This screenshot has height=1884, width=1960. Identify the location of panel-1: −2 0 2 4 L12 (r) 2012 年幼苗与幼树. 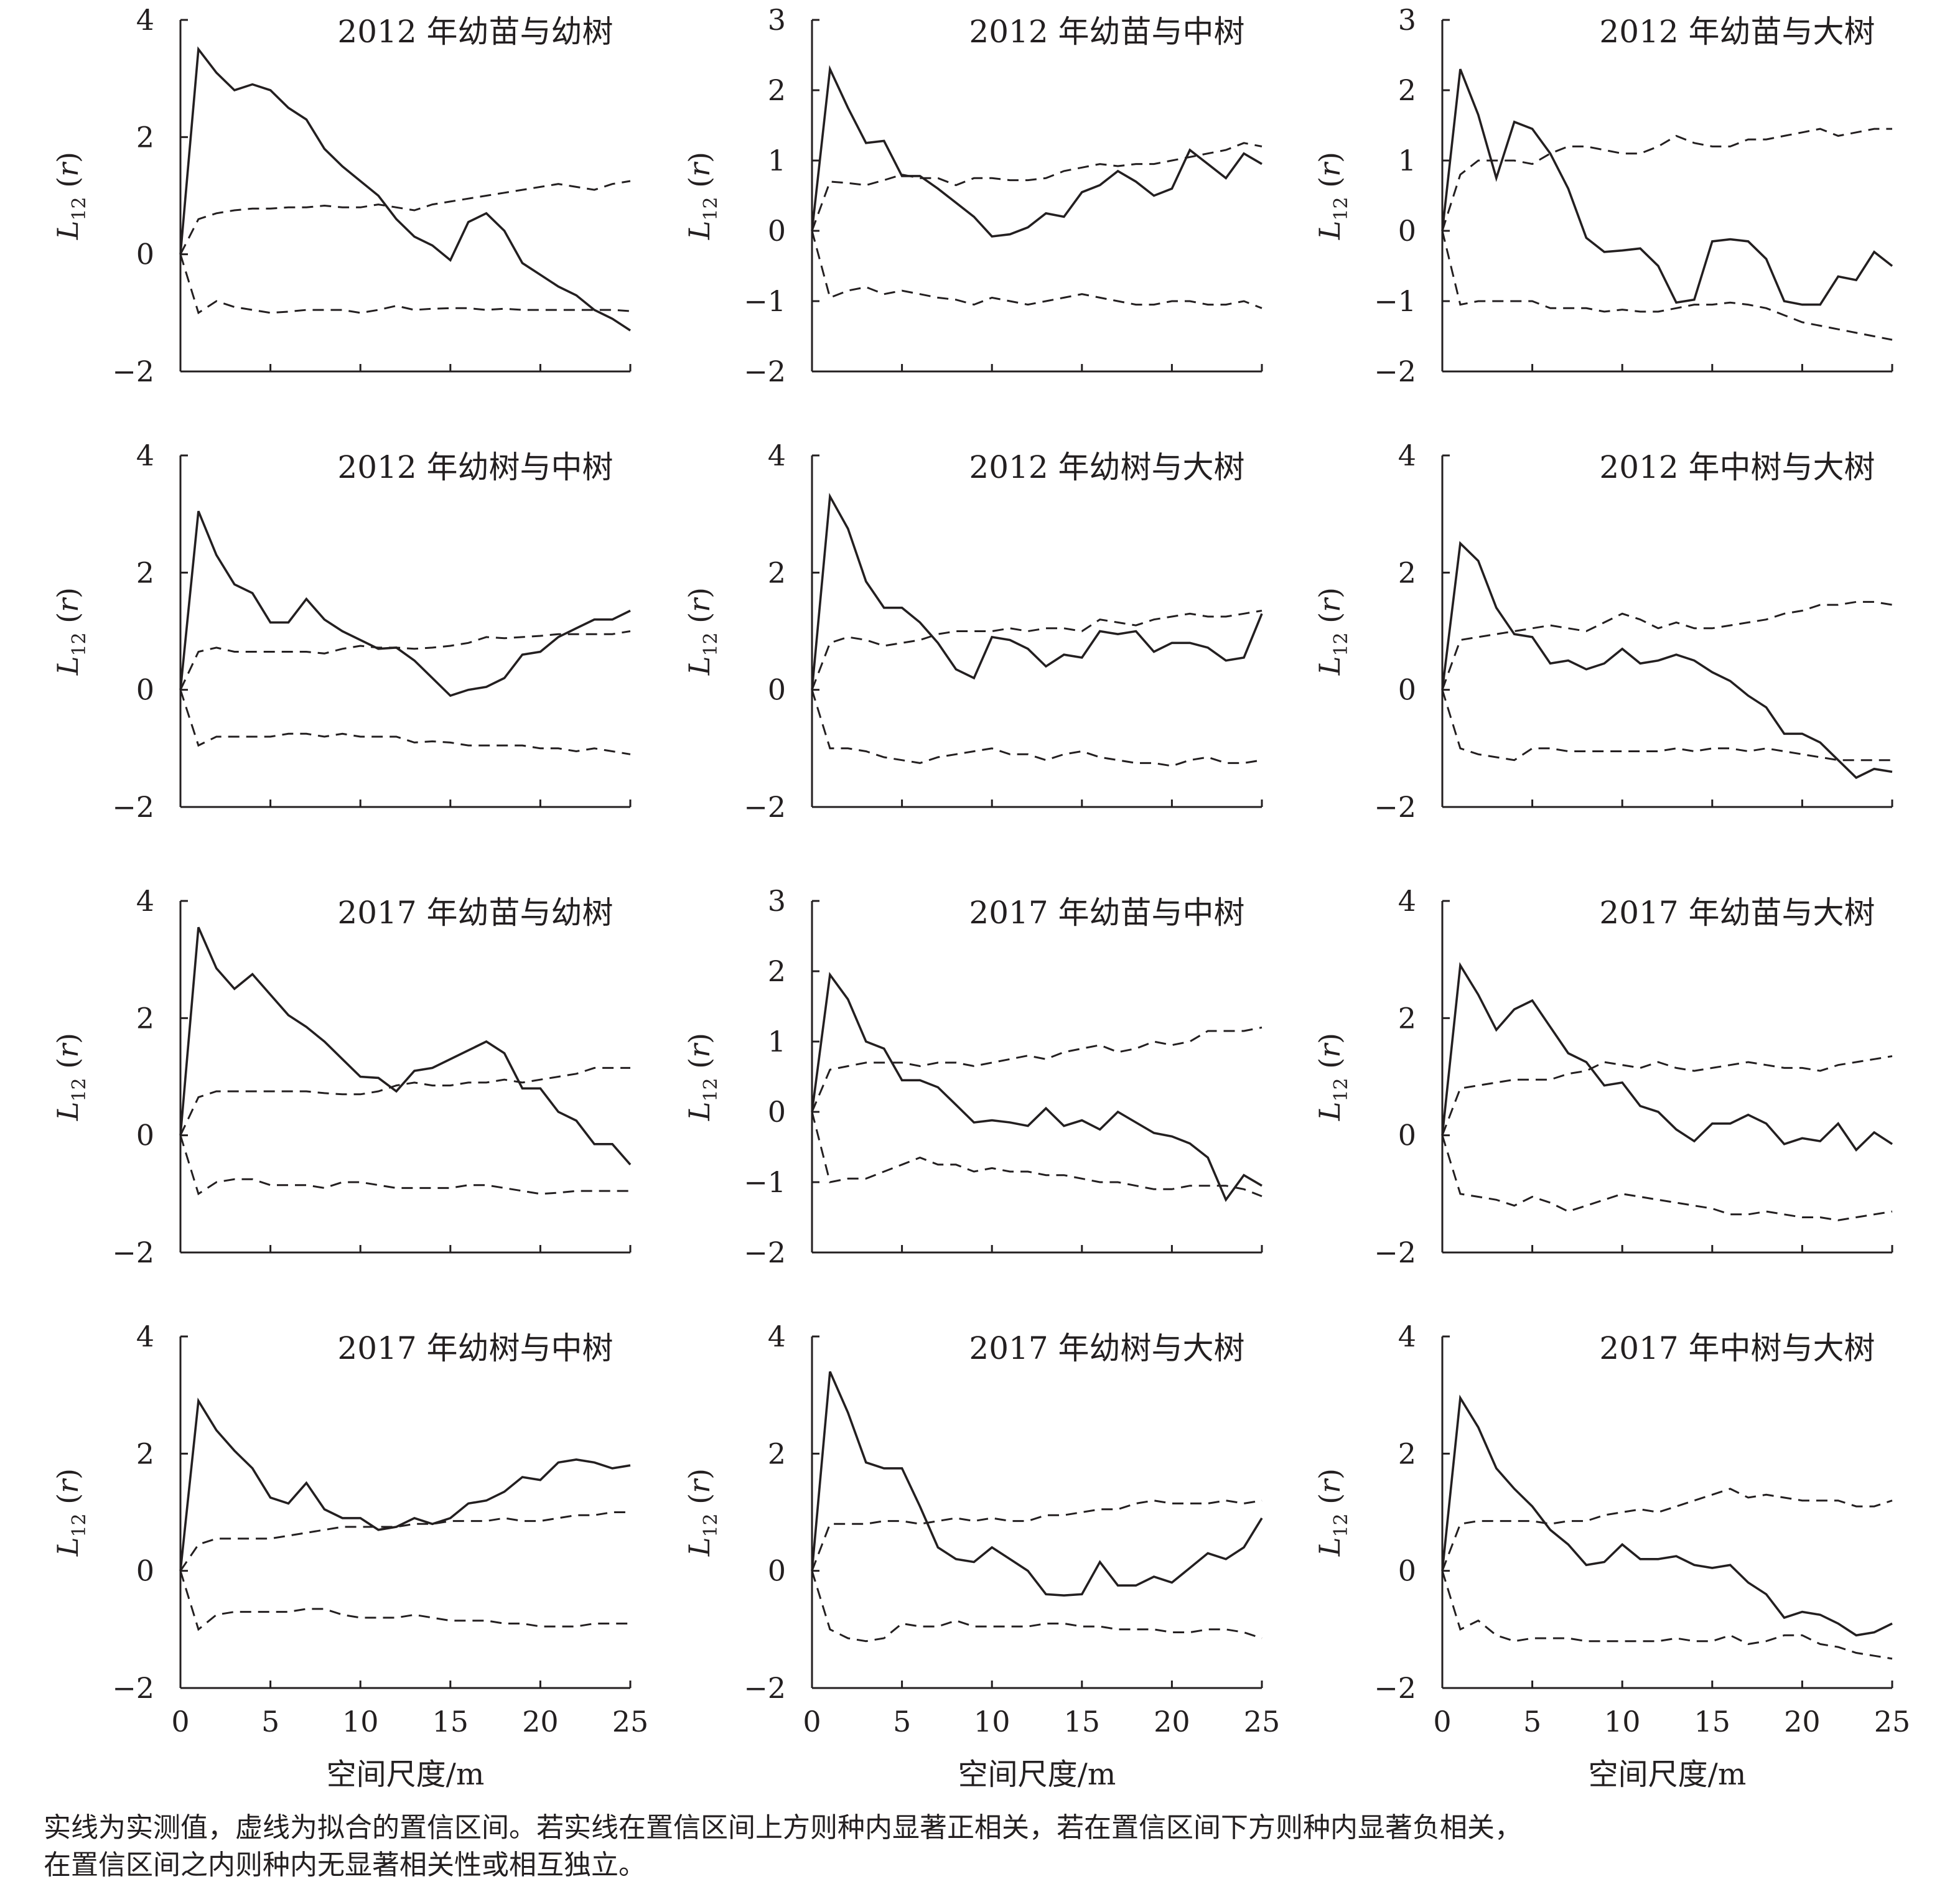
(342, 195).